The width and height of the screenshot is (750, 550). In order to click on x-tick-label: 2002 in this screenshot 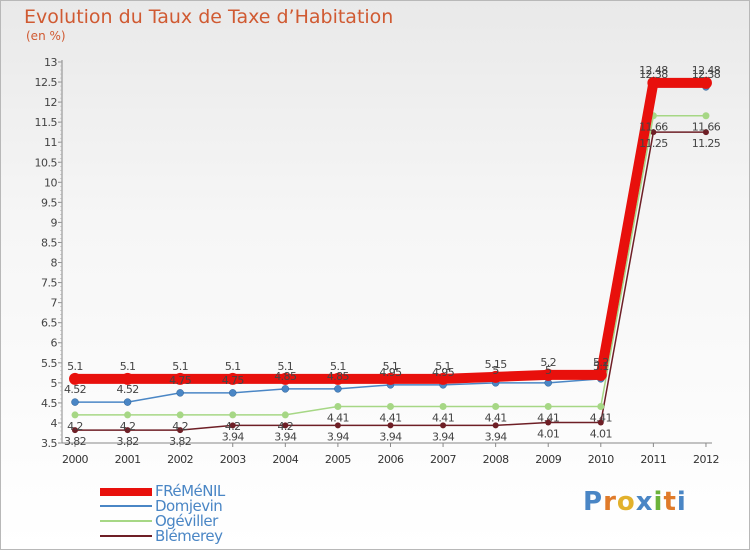, I will do `click(180, 459)`.